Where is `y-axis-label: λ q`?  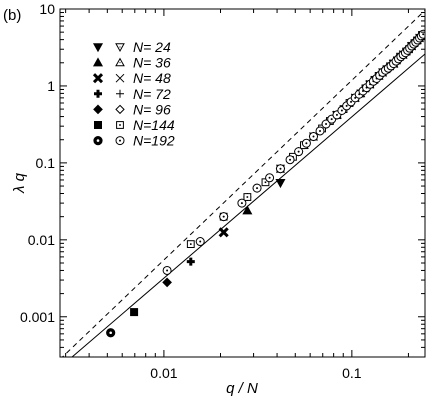 y-axis-label: λ q is located at coordinates (19, 183).